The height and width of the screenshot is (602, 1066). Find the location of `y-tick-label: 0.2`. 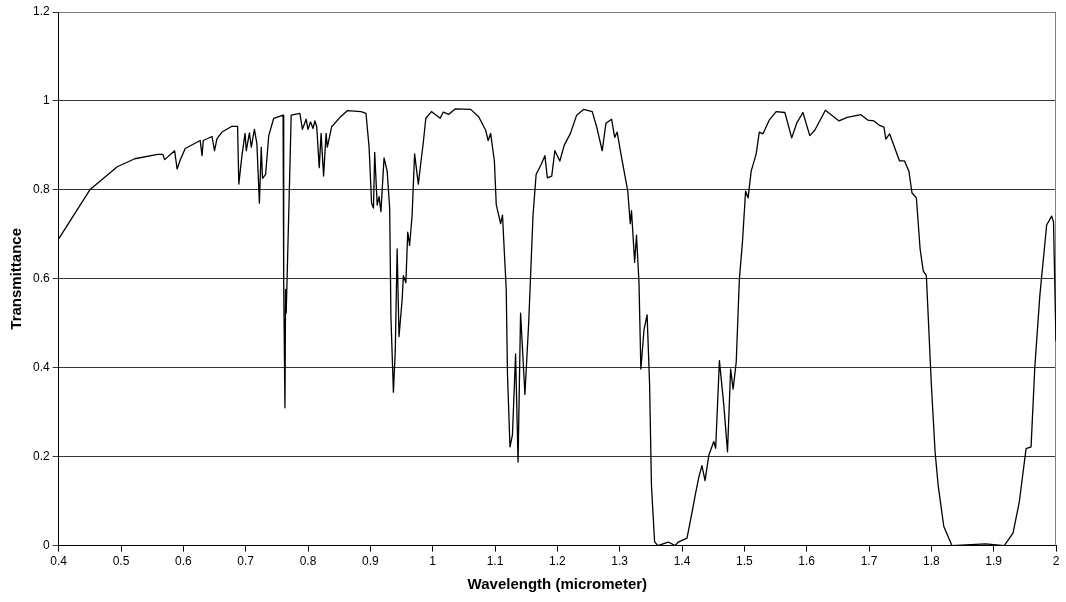

y-tick-label: 0.2 is located at coordinates (41, 455).